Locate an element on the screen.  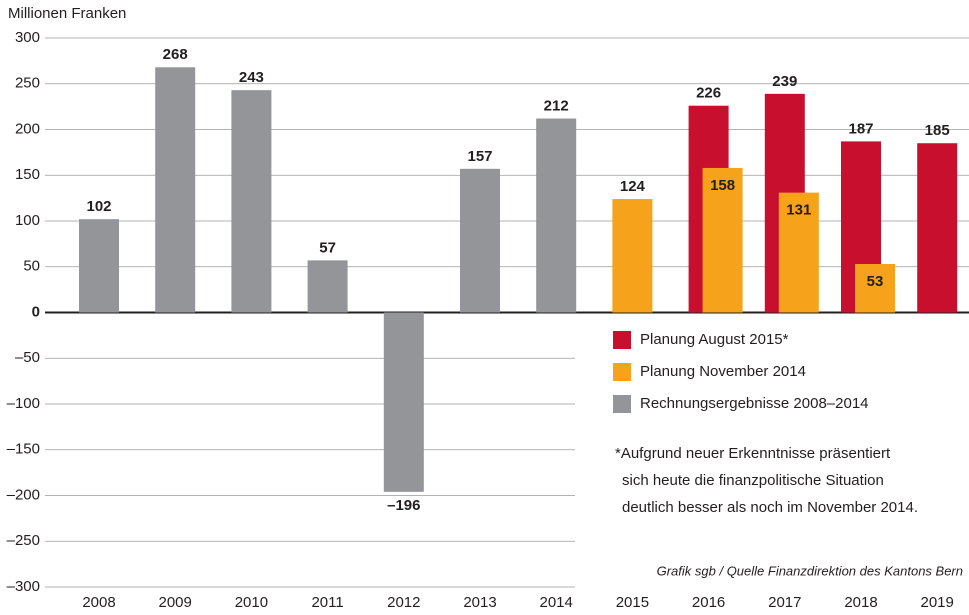
data-label: 212 is located at coordinates (556, 105).